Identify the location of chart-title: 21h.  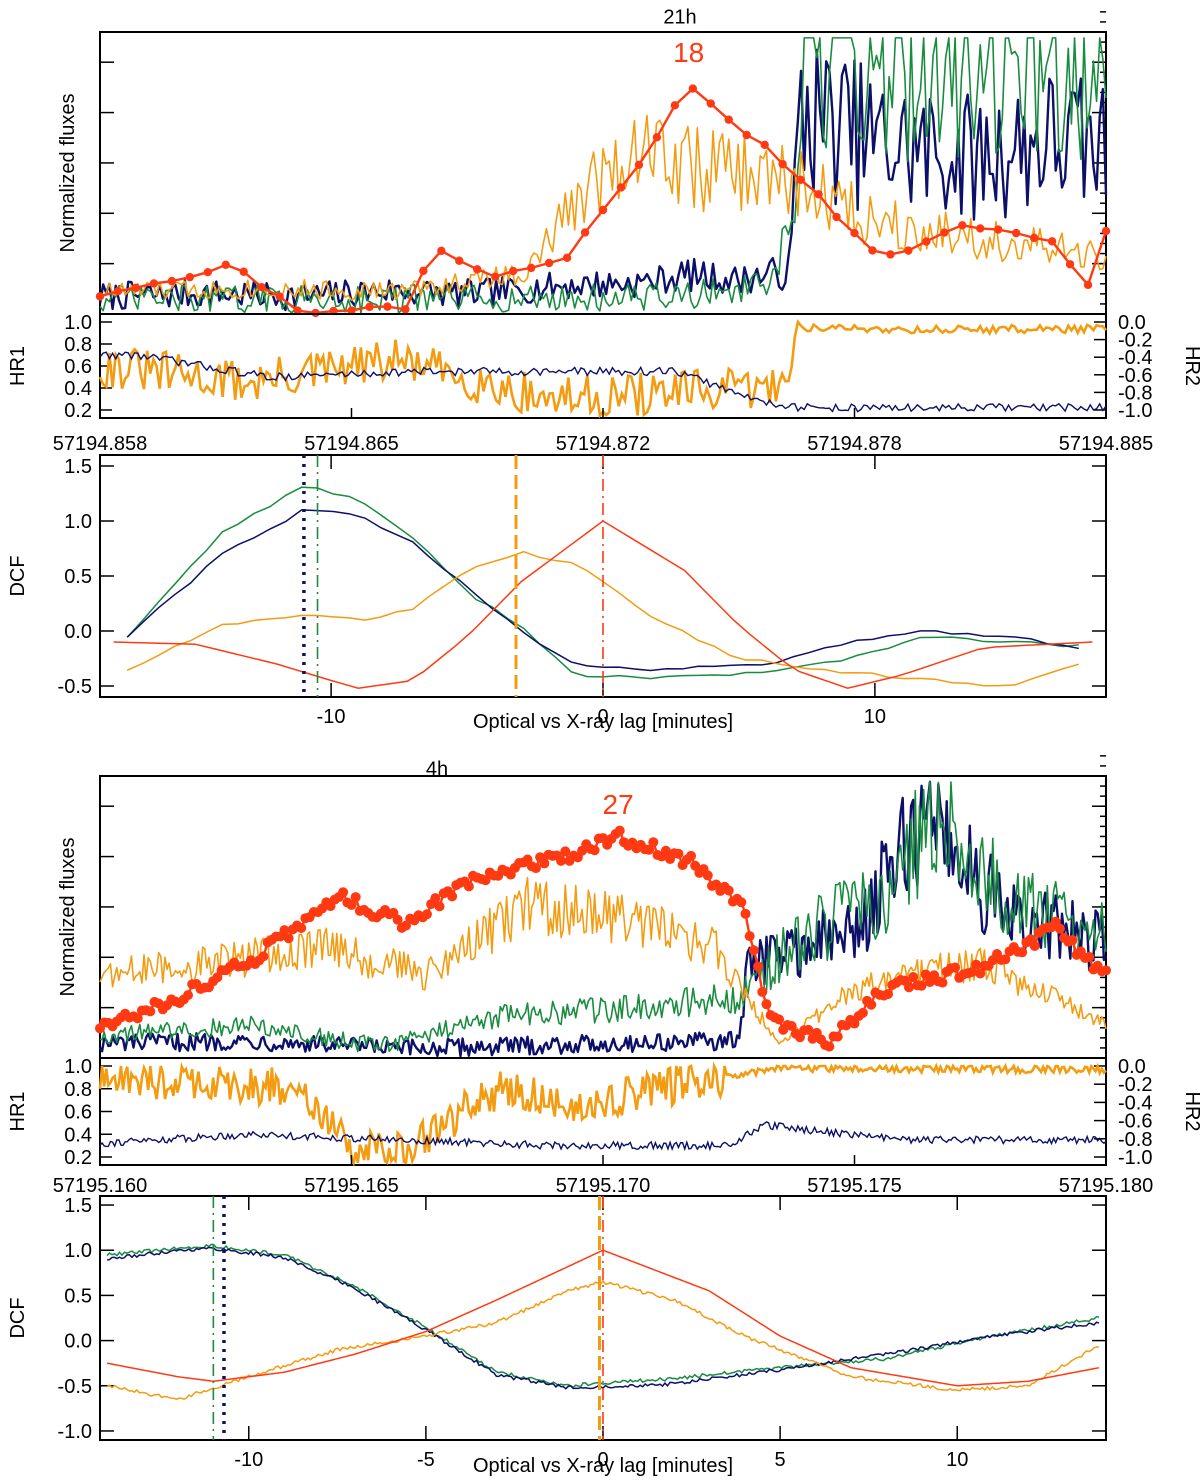
(679, 17).